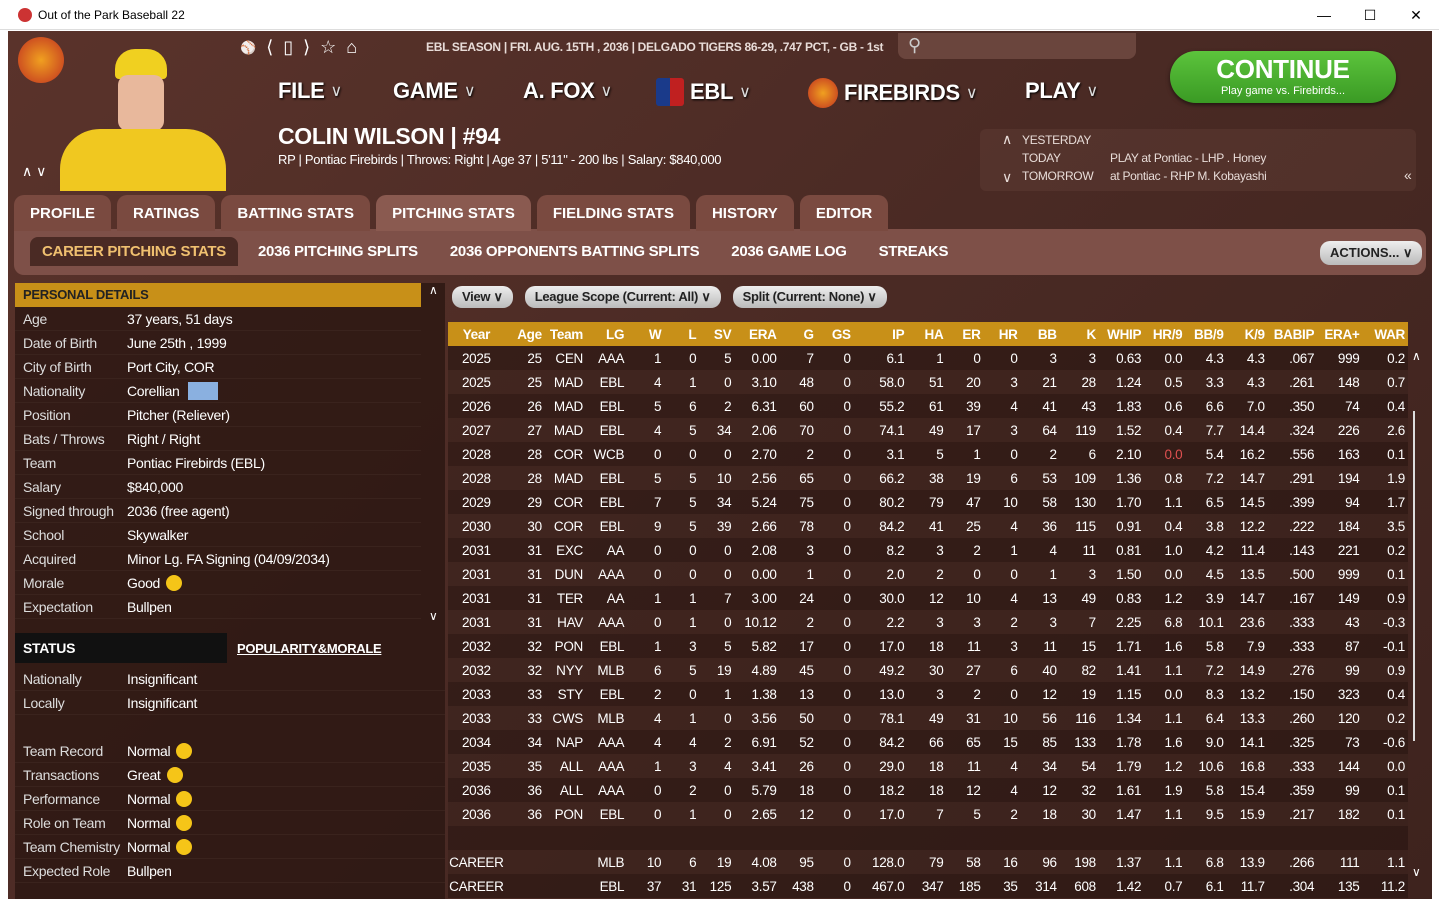  What do you see at coordinates (1002, 334) in the screenshot?
I see `column-header: HR` at bounding box center [1002, 334].